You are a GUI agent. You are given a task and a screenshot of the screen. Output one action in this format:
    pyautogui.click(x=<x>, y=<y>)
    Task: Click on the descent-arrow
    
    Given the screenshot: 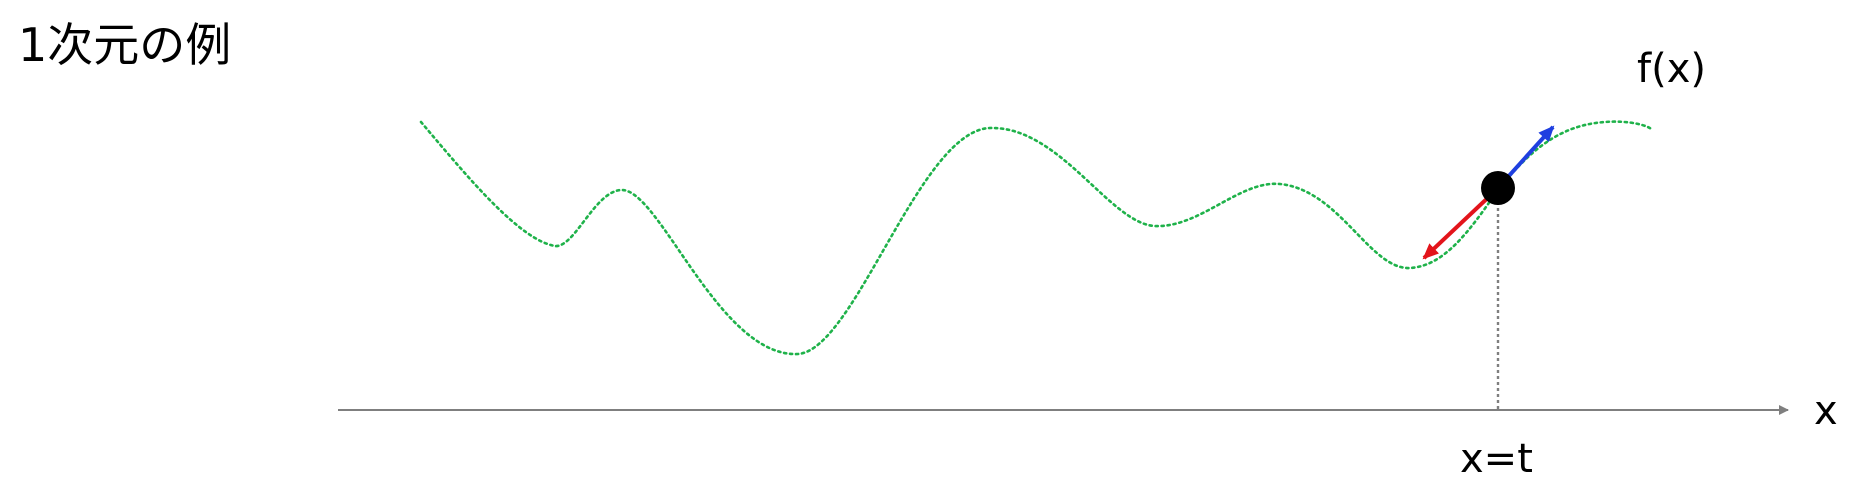 What is the action you would take?
    pyautogui.click(x=1459, y=225)
    